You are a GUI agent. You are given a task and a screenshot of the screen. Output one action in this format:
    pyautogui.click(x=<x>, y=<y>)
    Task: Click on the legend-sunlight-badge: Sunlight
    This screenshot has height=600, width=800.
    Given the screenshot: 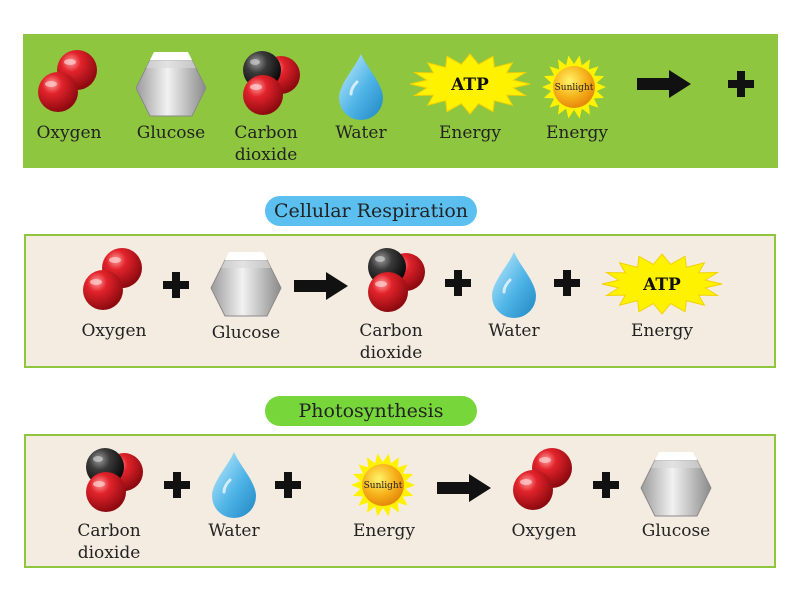 What is the action you would take?
    pyautogui.click(x=574, y=88)
    